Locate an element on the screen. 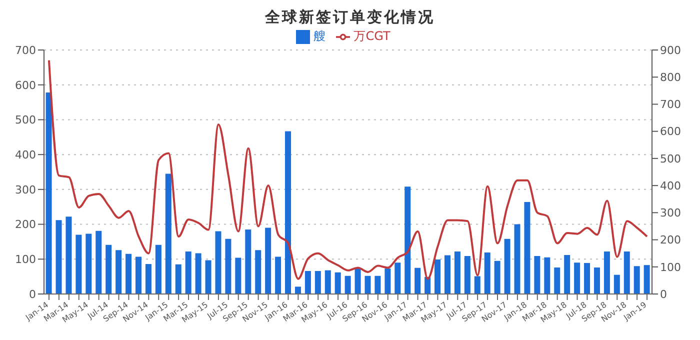  y2-tick-label: 0 is located at coordinates (663, 294).